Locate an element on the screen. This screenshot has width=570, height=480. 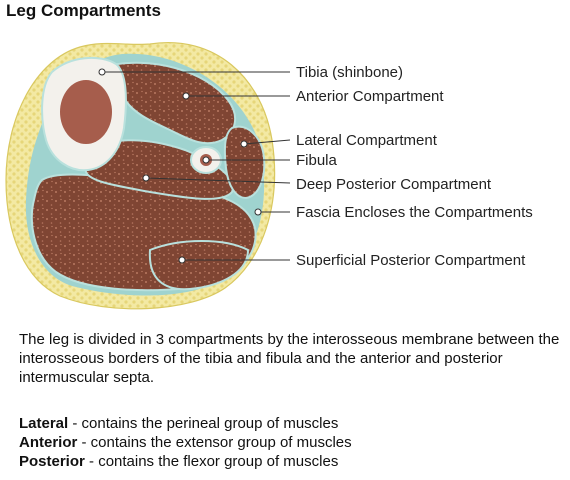
fascia-pointer-dot is located at coordinates (258, 212).